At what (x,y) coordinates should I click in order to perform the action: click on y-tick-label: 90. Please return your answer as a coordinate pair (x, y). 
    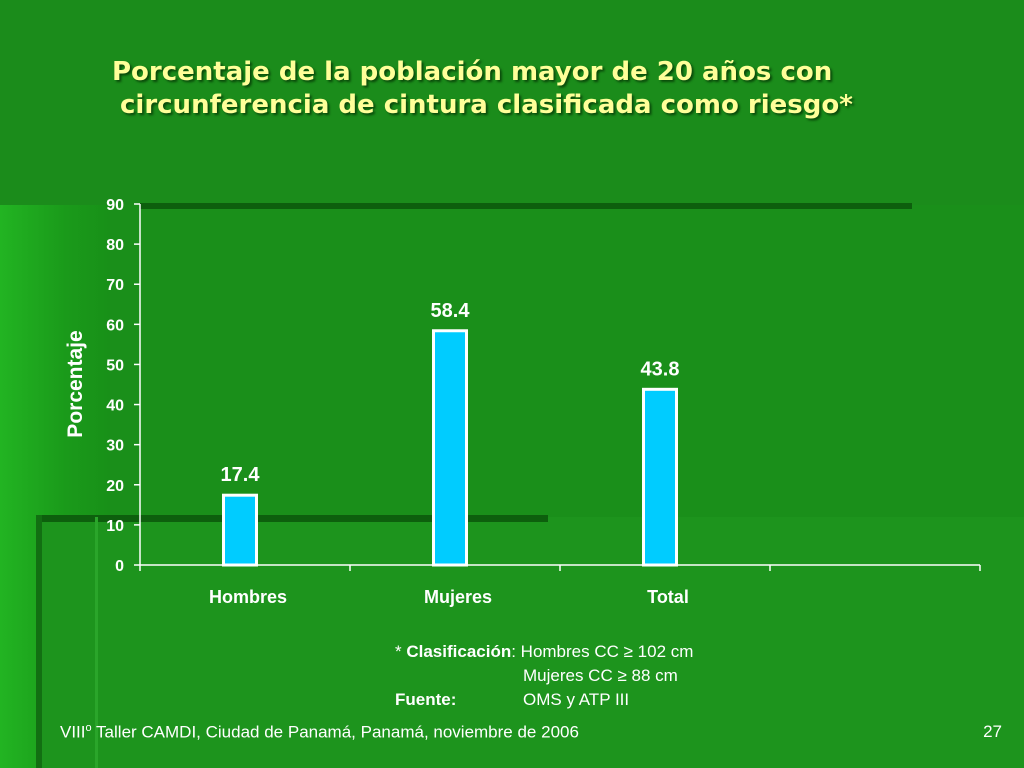
    Looking at the image, I should click on (115, 205).